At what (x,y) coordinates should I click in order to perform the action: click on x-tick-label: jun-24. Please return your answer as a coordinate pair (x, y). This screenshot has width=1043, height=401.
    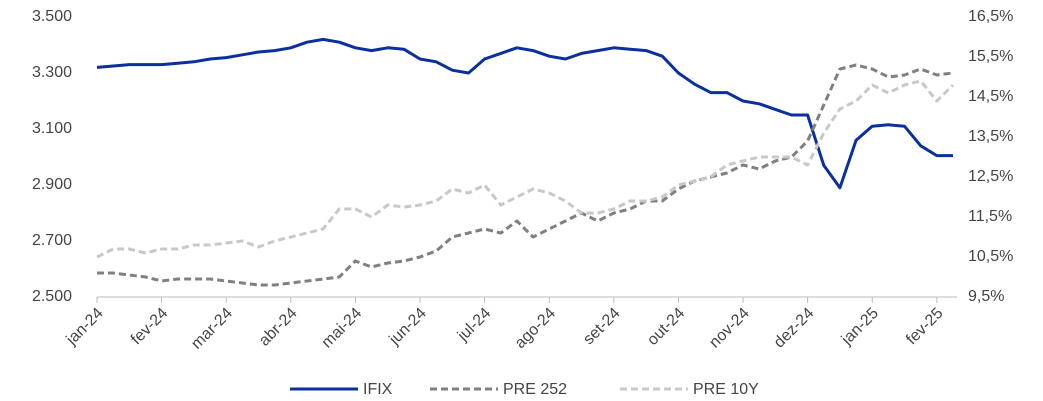
    Looking at the image, I should click on (408, 327).